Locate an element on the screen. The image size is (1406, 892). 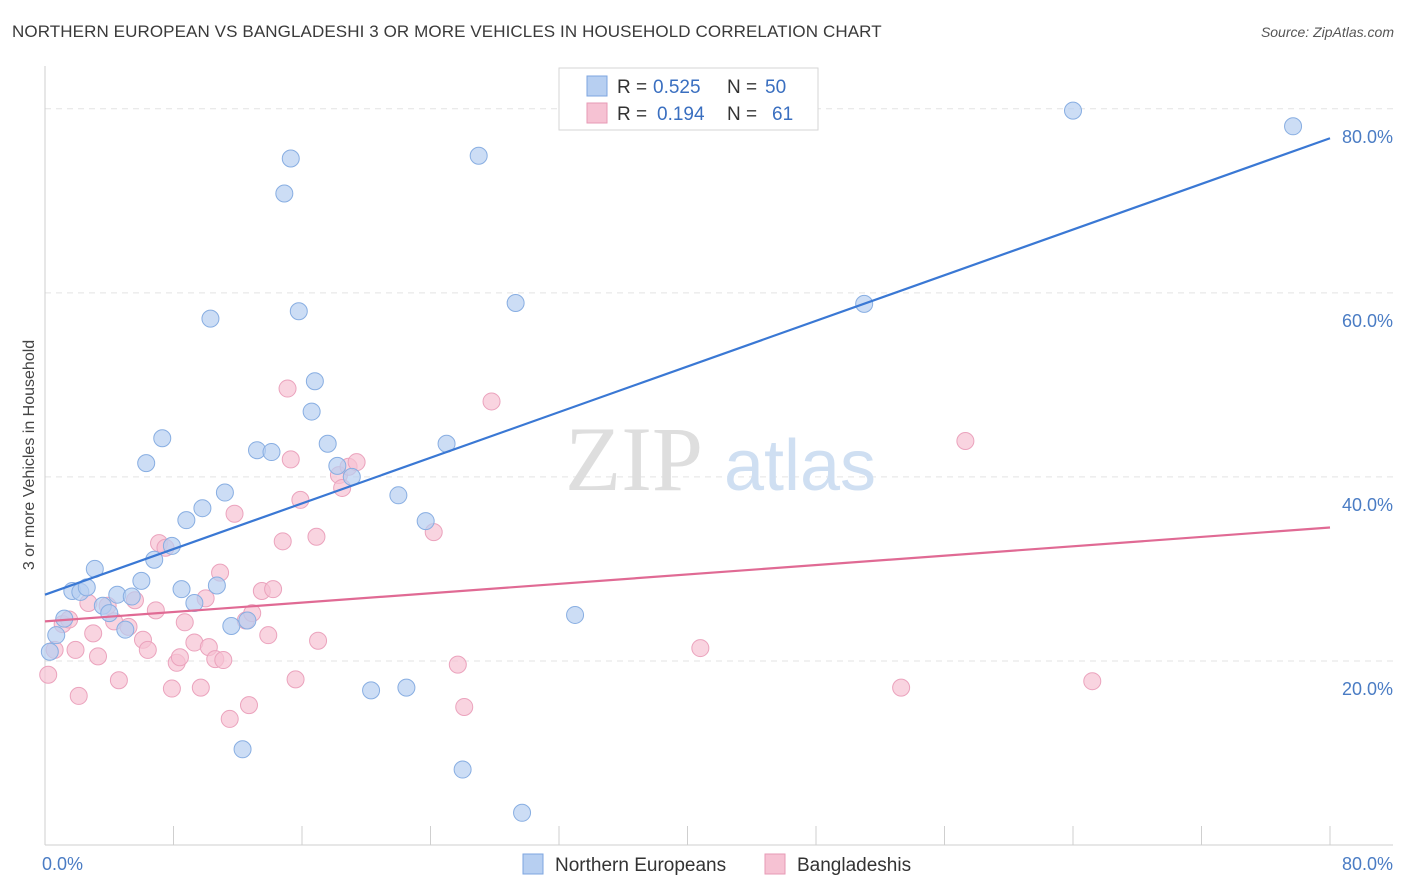
x-tick-label-max: 80.0% is located at coordinates (1367, 864).